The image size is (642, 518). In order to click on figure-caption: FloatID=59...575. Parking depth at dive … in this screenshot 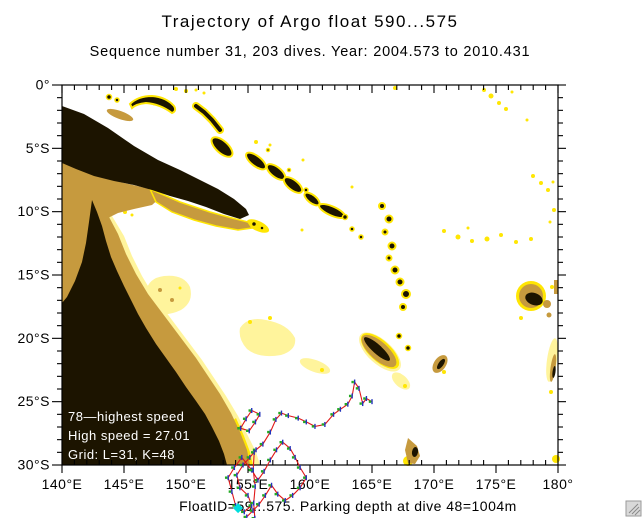, I will do `click(348, 506)`.